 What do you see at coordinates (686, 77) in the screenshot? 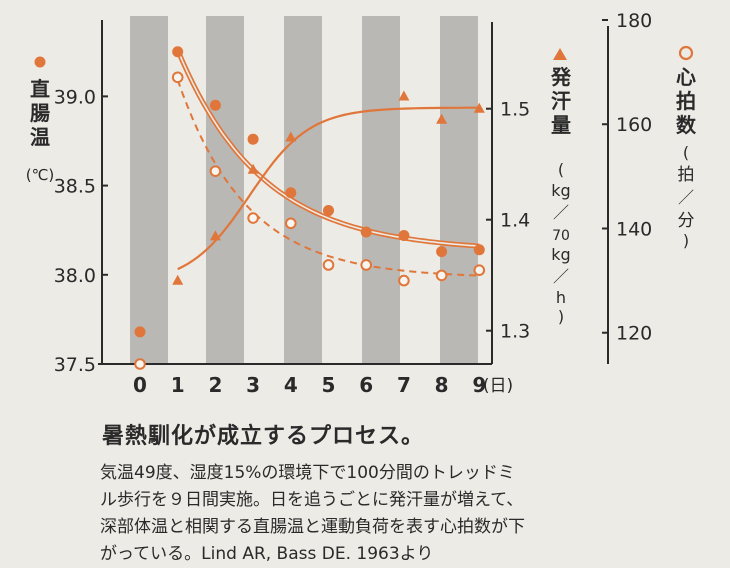
I see `hr-axis-label: 心` at bounding box center [686, 77].